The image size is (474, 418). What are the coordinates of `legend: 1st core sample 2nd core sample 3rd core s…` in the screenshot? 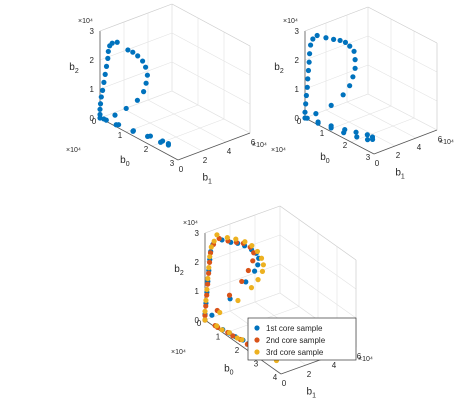 It's located at (302, 339).